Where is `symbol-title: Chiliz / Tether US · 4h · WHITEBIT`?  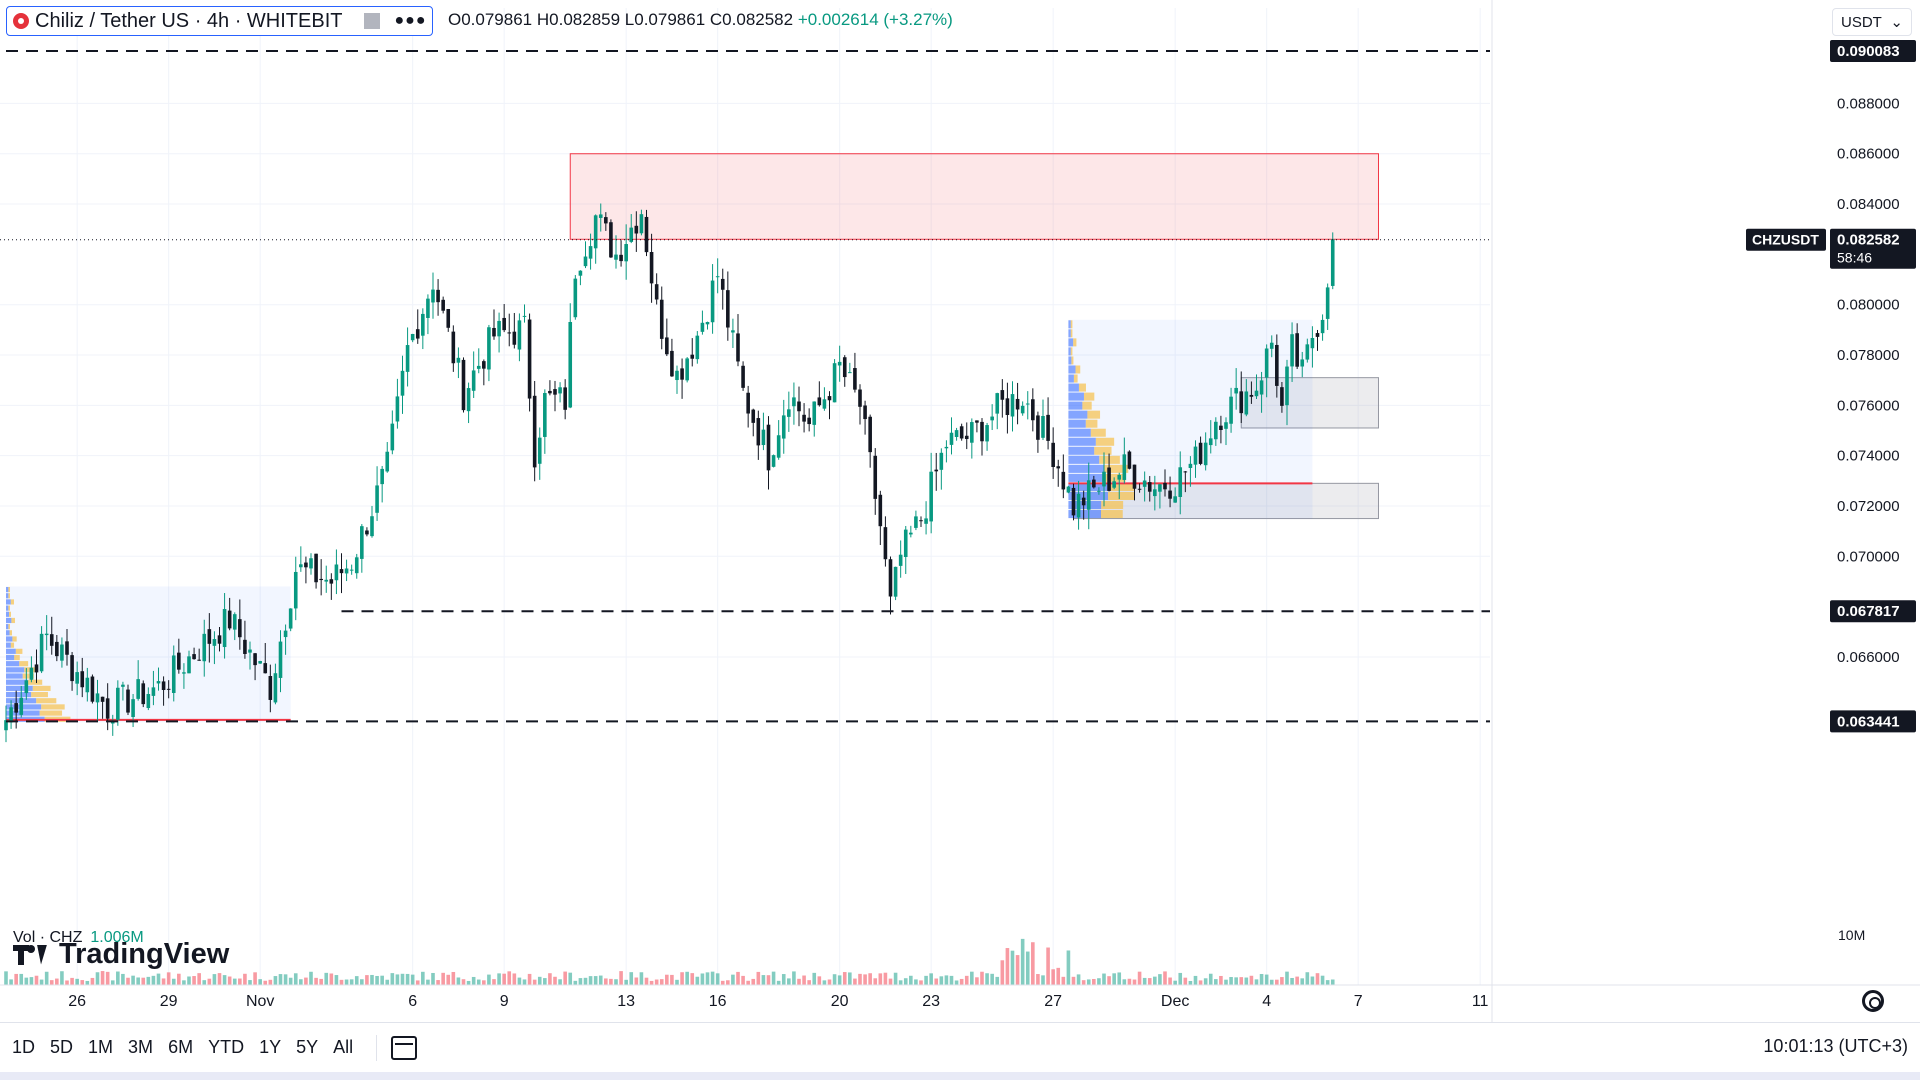 symbol-title: Chiliz / Tether US · 4h · WHITEBIT is located at coordinates (189, 20).